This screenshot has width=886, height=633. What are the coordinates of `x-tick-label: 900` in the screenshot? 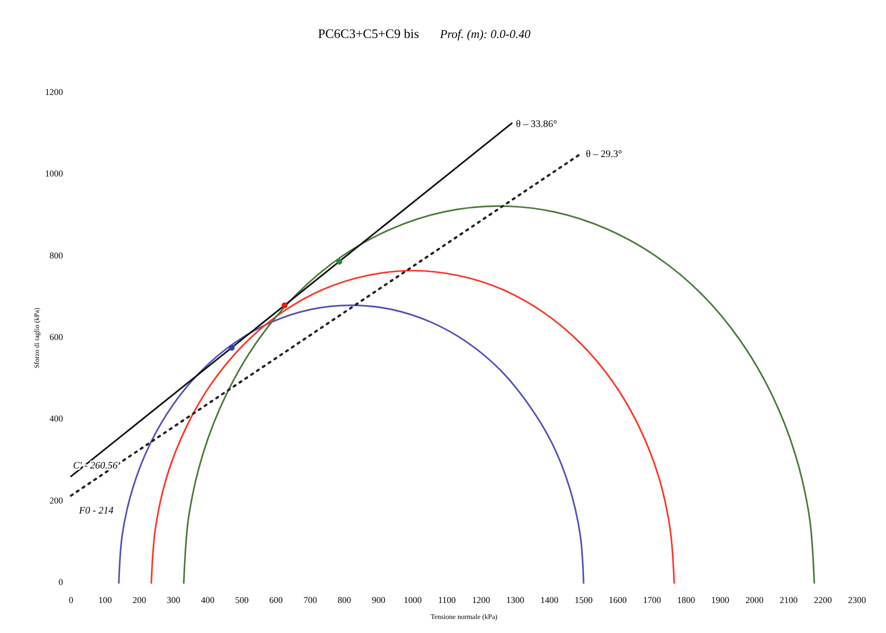 It's located at (379, 600).